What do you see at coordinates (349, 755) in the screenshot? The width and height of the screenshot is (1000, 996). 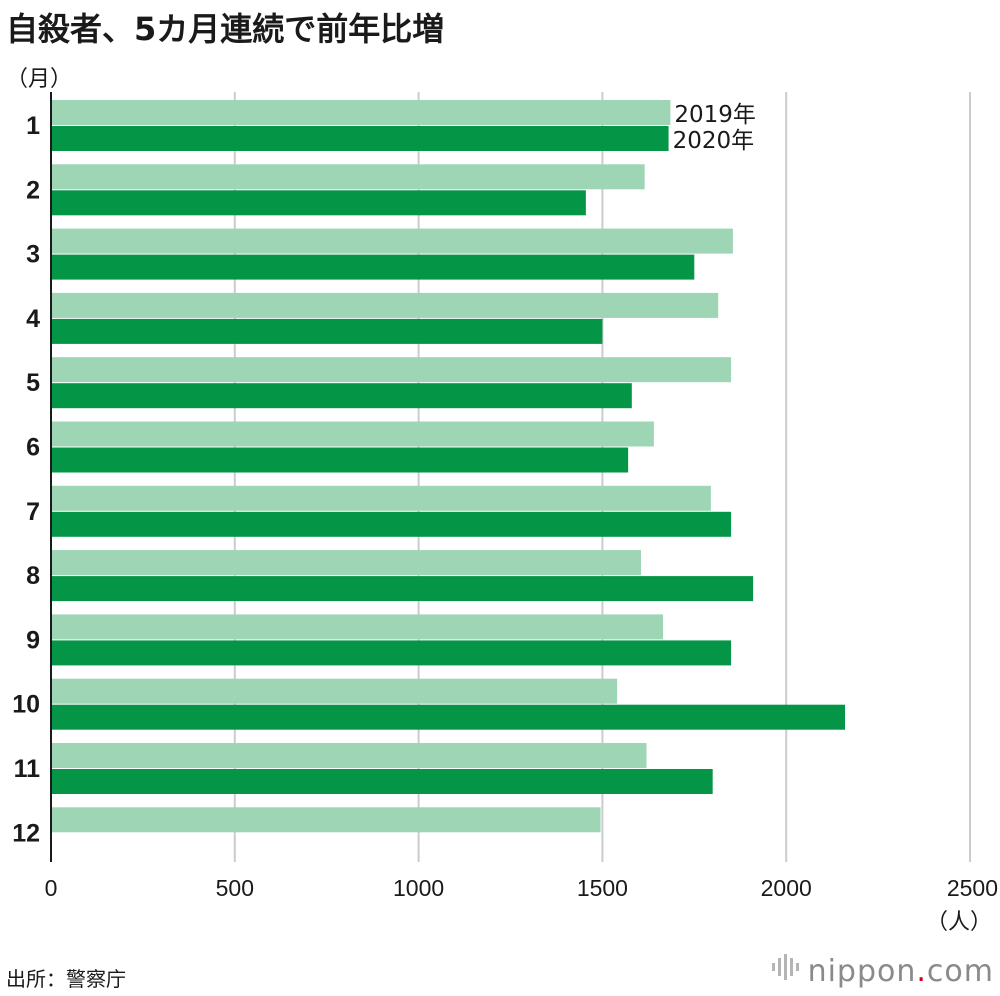 I see `bar-2019年-11` at bounding box center [349, 755].